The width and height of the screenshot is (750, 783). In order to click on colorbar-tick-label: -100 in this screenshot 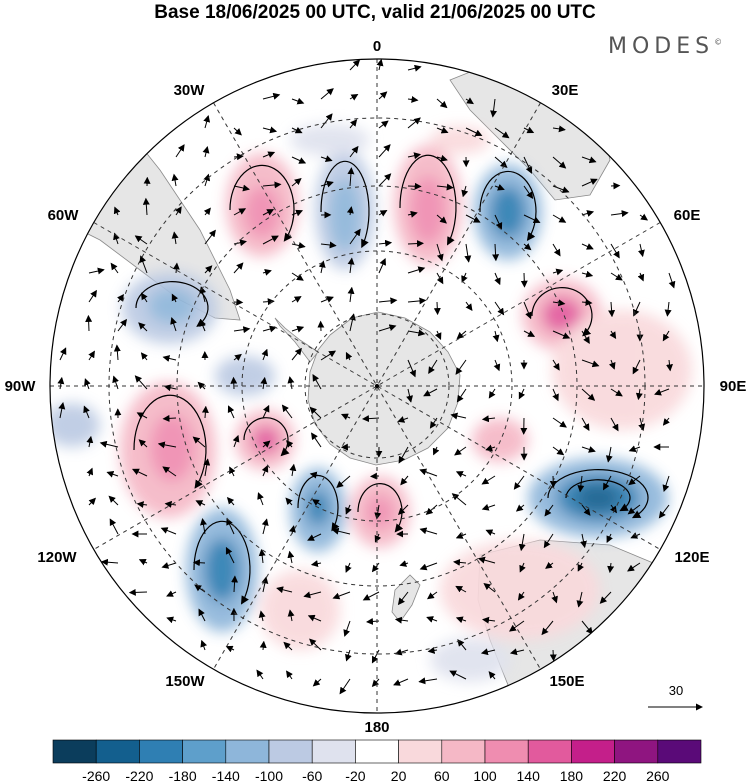, I will do `click(269, 775)`.